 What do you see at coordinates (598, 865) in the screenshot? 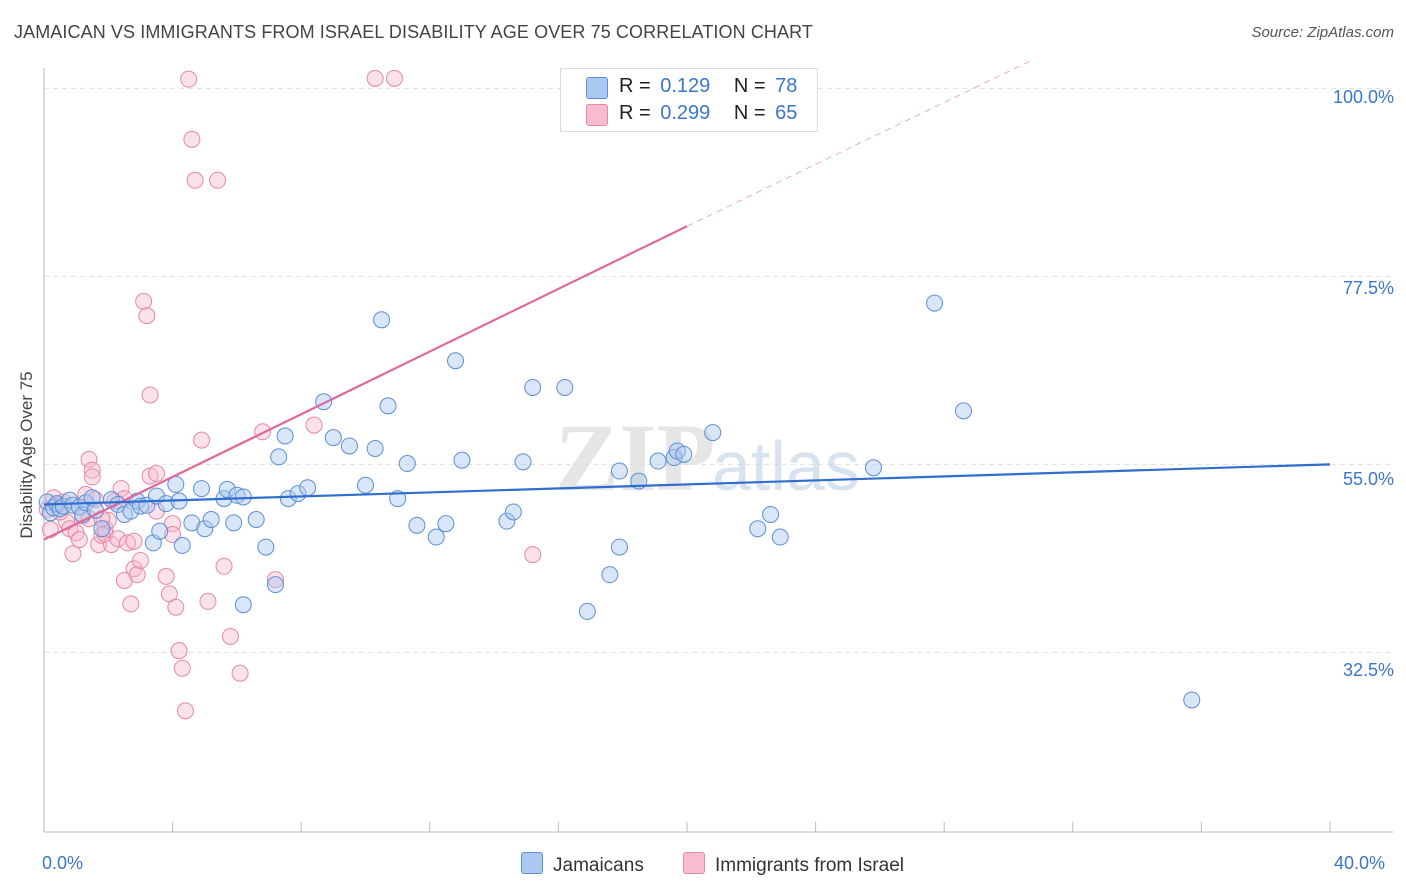
I see `bottom-legend-label: Jamaicans` at bounding box center [598, 865].